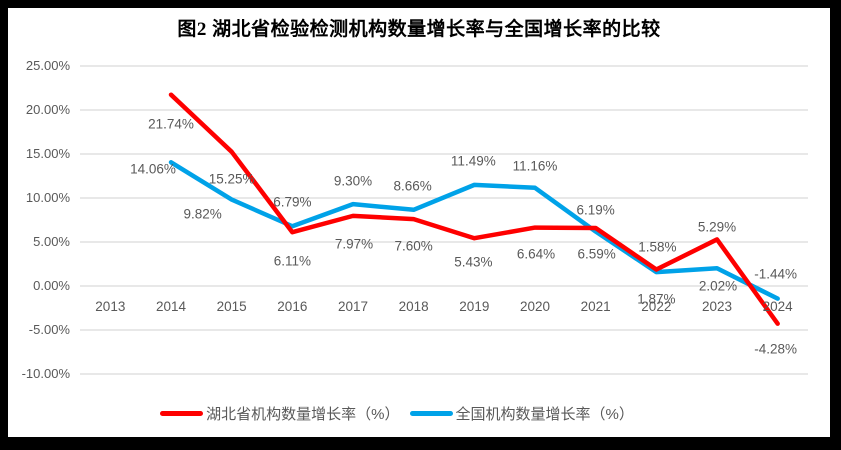 Image resolution: width=841 pixels, height=450 pixels. Describe the element at coordinates (595, 306) in the screenshot. I see `x-axis-label: 2021` at that location.